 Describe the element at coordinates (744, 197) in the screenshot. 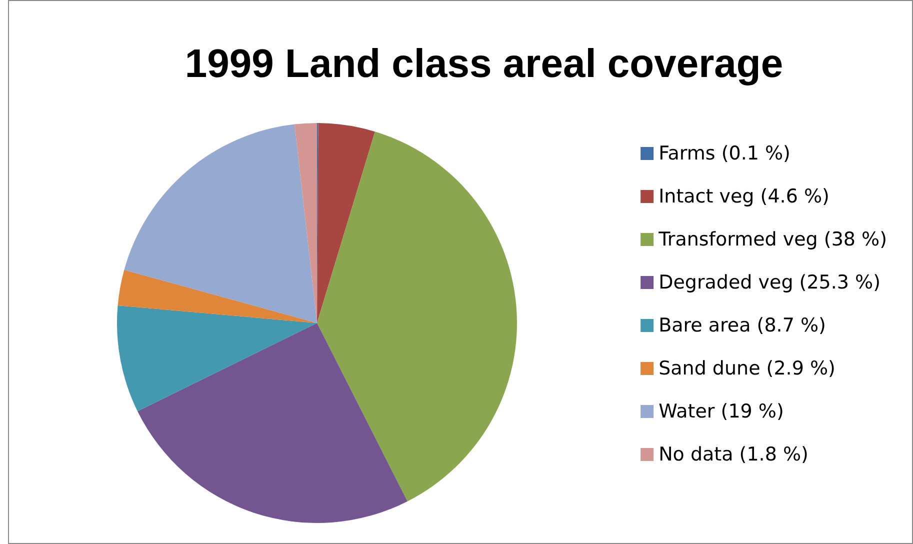

I see `legend-label: Intact veg (4.6 %)` at that location.